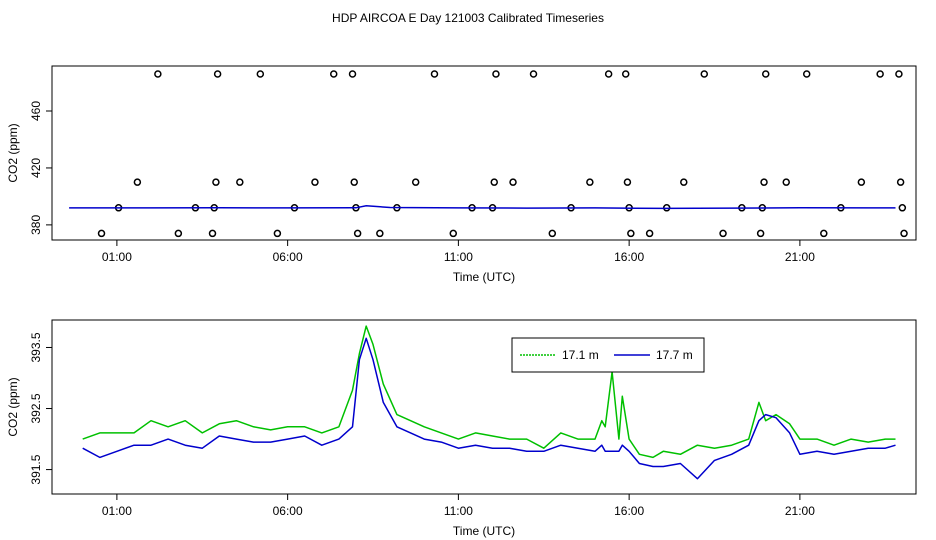 This screenshot has height=540, width=936. Describe the element at coordinates (608, 355) in the screenshot. I see `legend: 17.1 m 17.7 m` at that location.